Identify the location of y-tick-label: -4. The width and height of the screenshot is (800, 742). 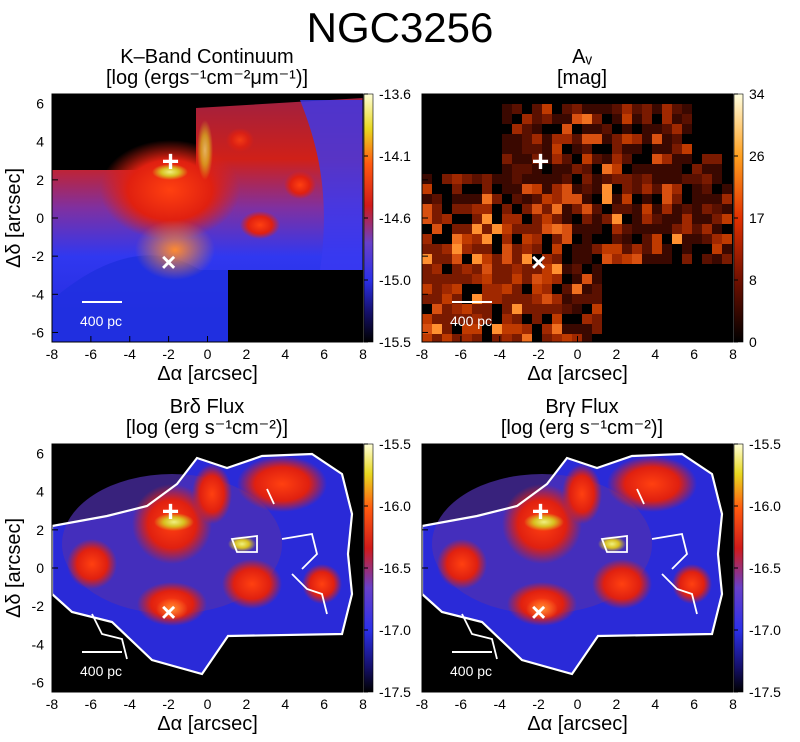
(38, 294).